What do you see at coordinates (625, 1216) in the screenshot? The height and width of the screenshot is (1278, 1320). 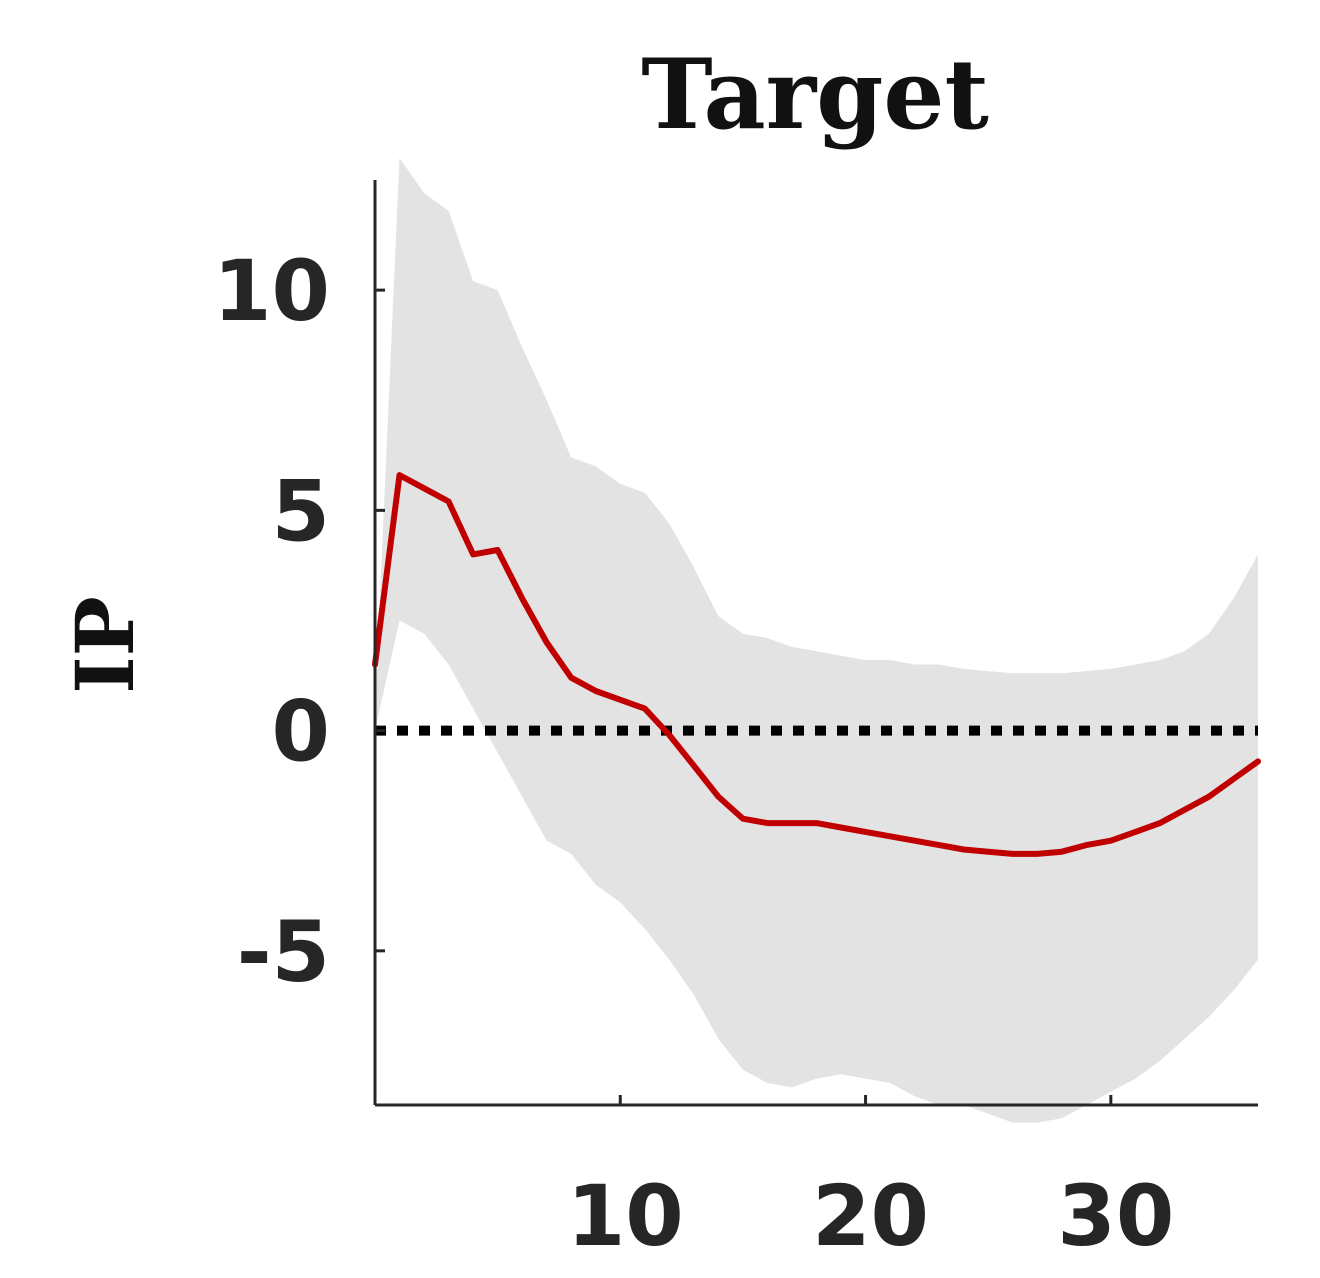 I see `x-tick-label: 10` at bounding box center [625, 1216].